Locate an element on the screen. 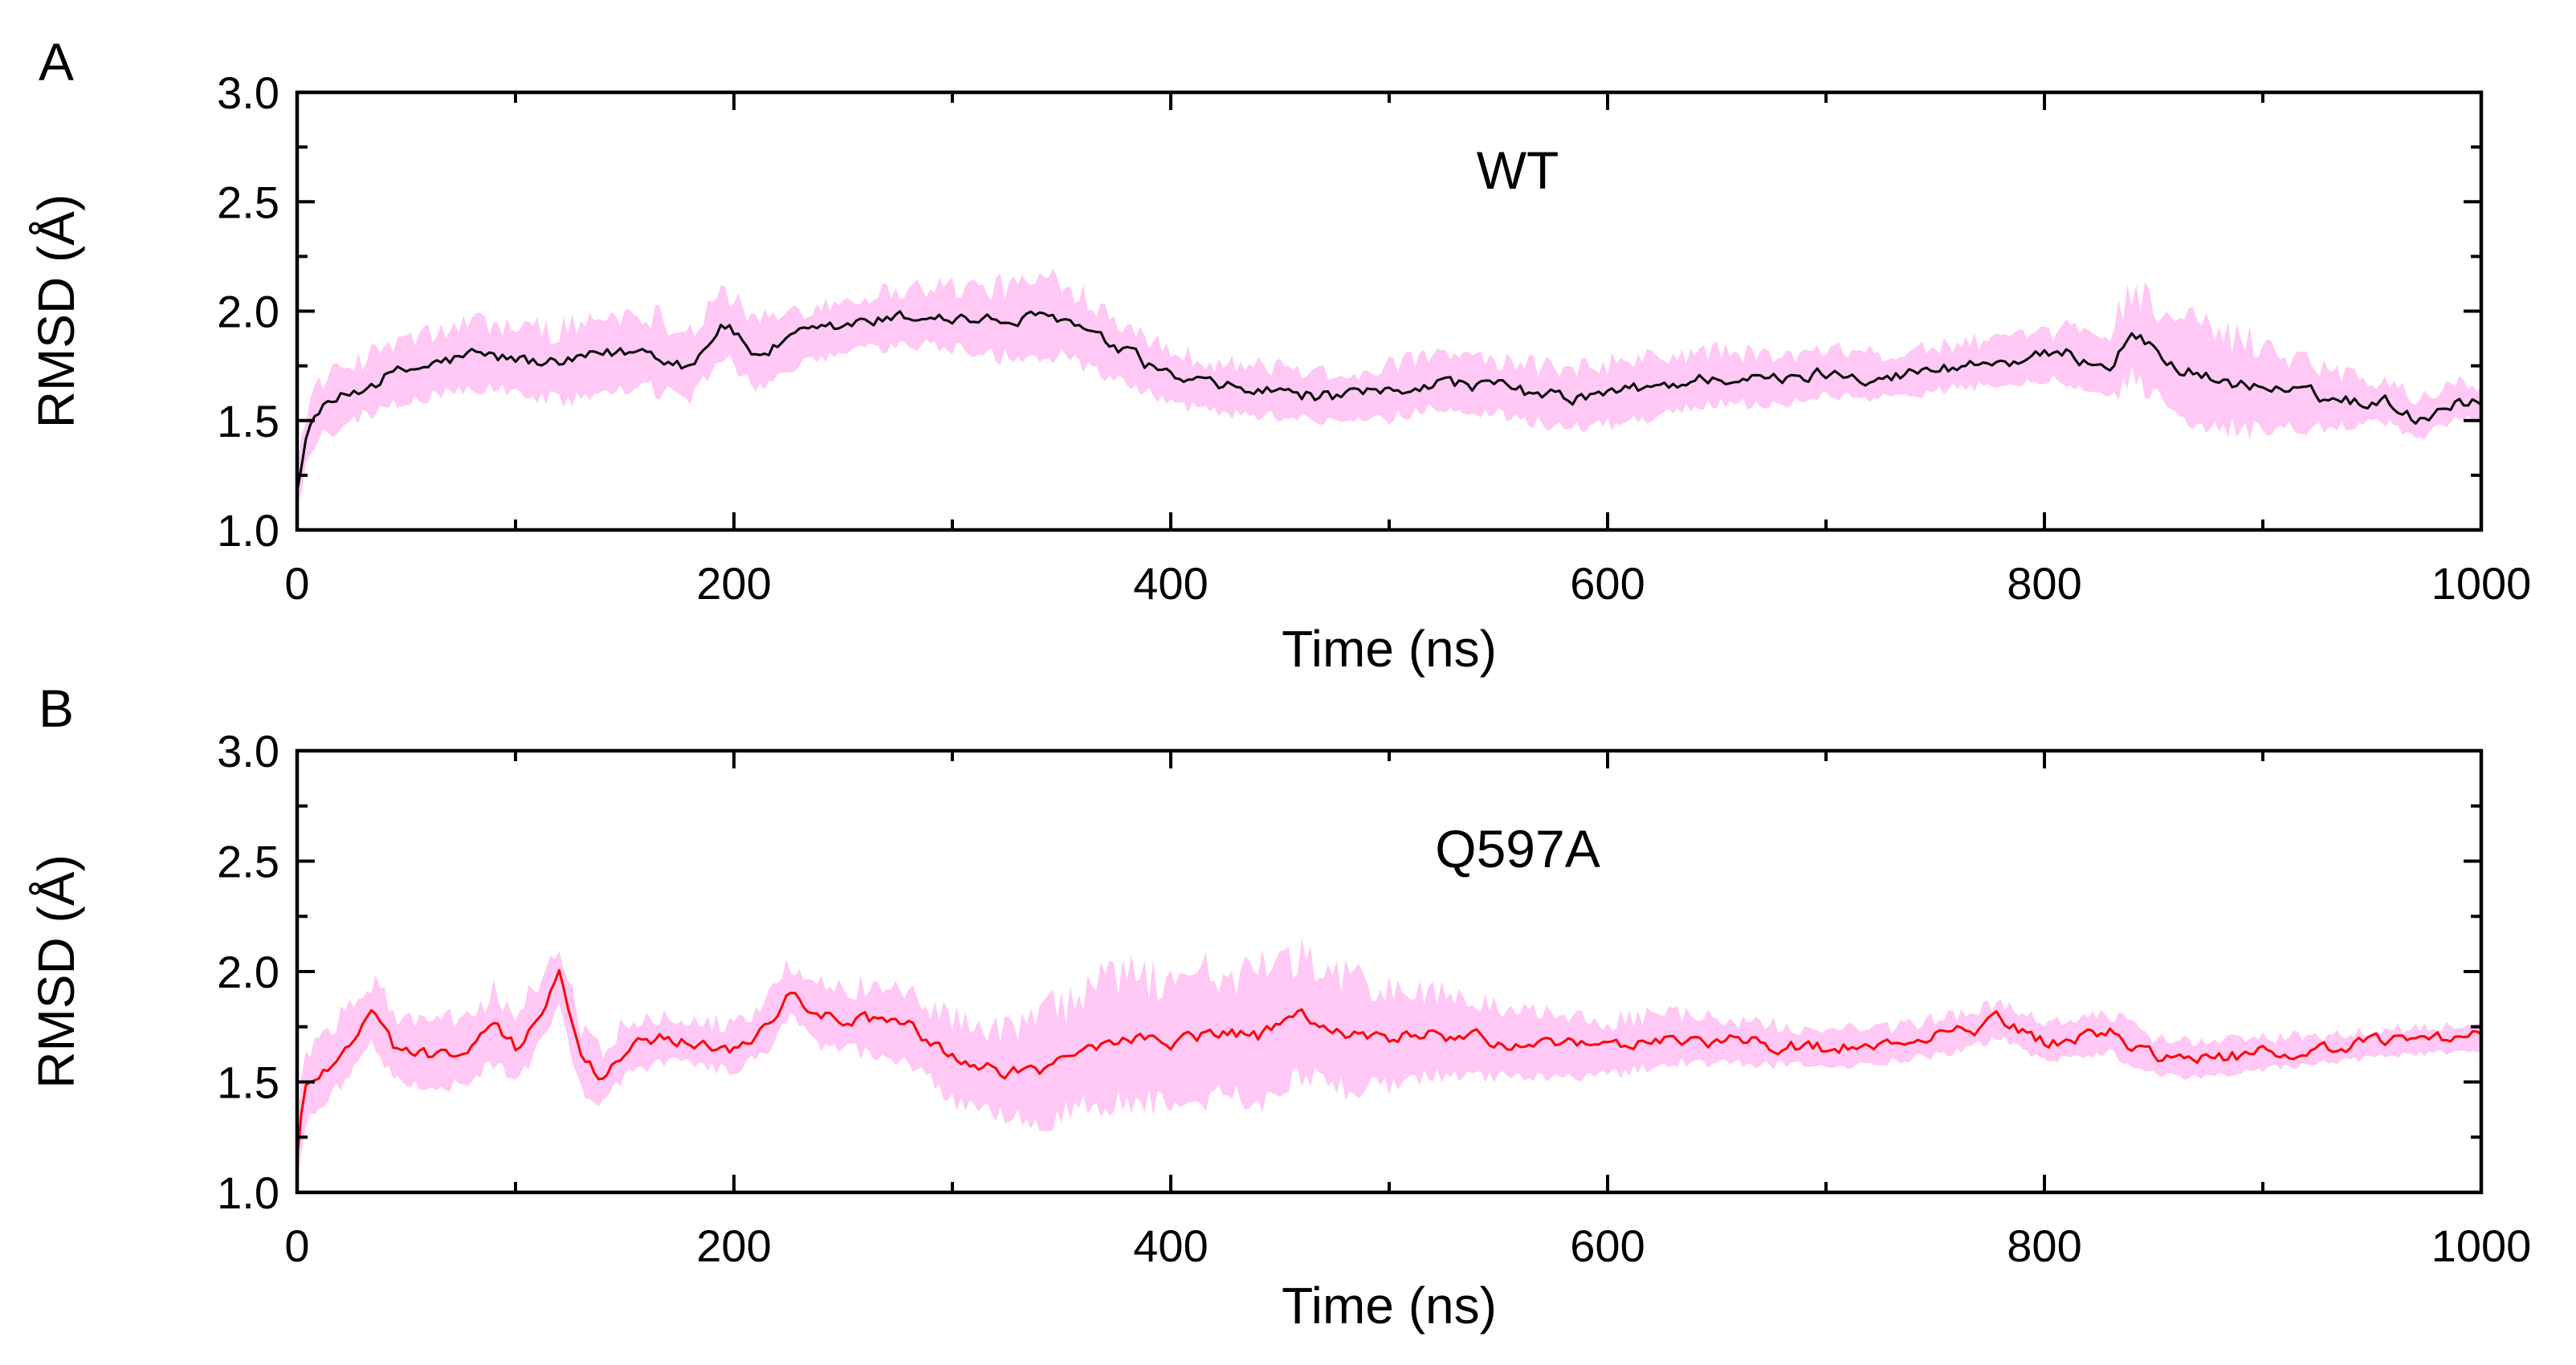  rmsd-line-q597a is located at coordinates (1389, 1063).